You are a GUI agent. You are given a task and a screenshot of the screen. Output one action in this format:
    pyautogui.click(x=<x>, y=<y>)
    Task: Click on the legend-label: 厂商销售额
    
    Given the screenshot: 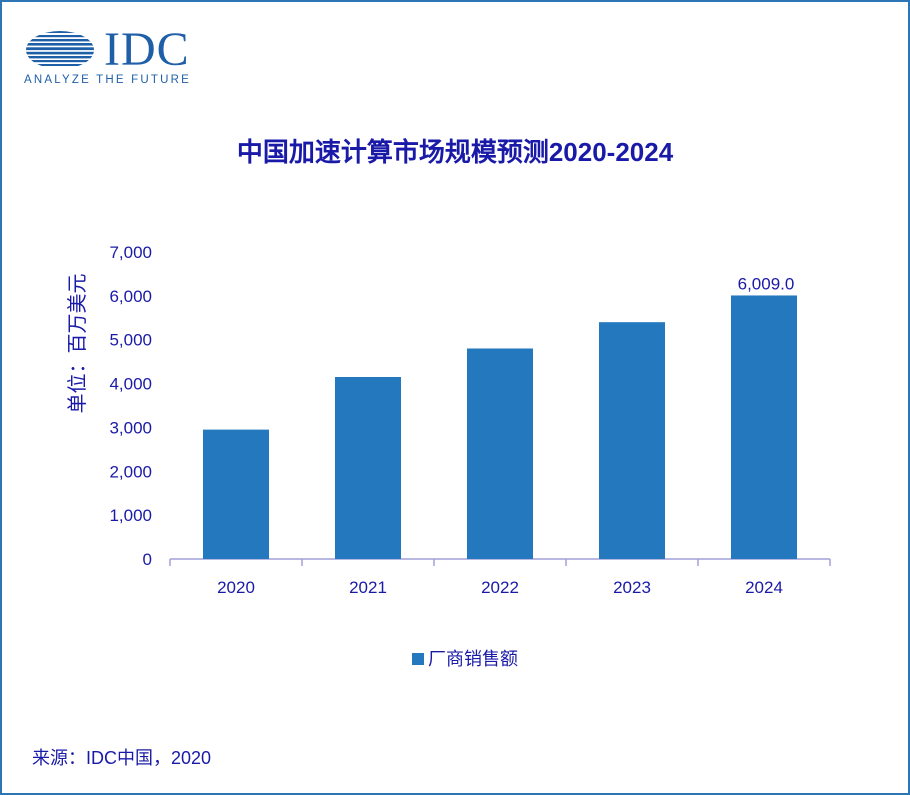 What is the action you would take?
    pyautogui.click(x=473, y=659)
    